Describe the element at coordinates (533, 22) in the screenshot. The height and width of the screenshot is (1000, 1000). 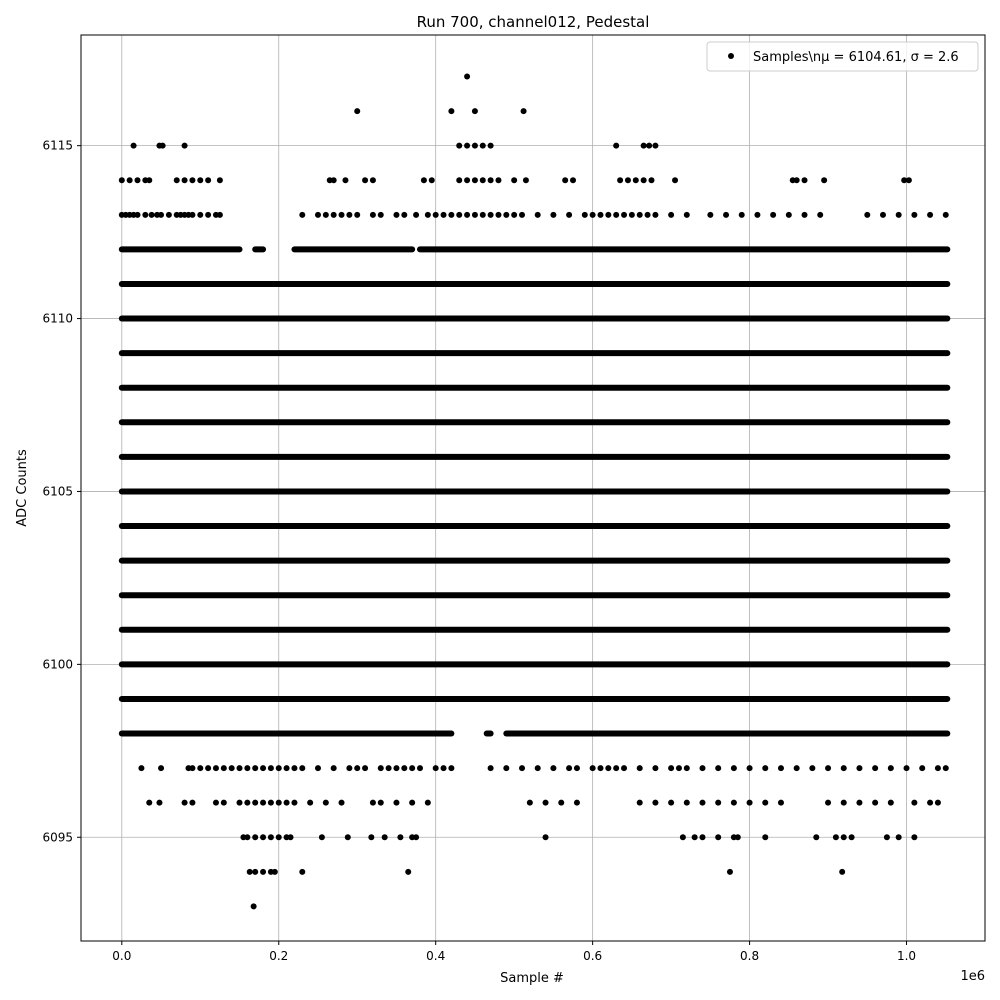
I see `chart-title: Run 700, channel012, Pedestal` at that location.